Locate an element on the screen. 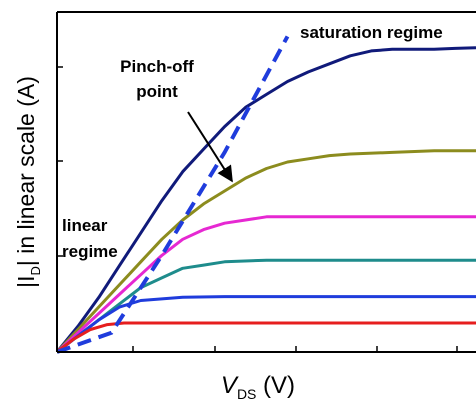 This screenshot has height=404, width=476. pinch-off-arrow is located at coordinates (210, 147).